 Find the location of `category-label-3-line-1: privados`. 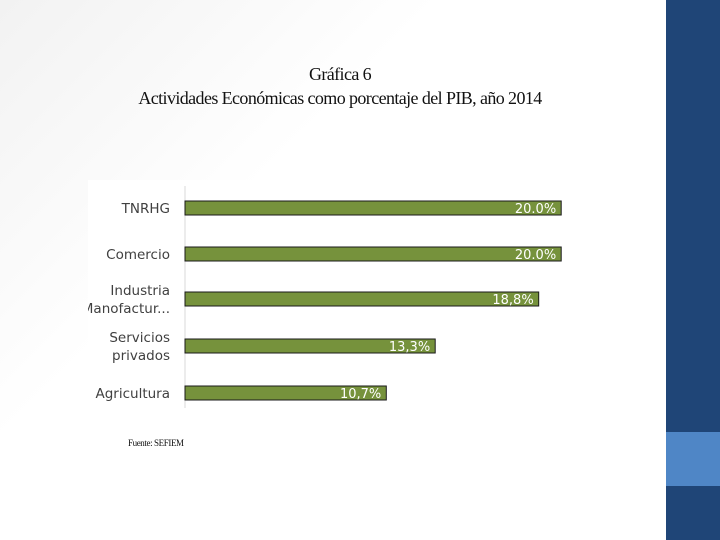

category-label-3-line-1: privados is located at coordinates (141, 356).